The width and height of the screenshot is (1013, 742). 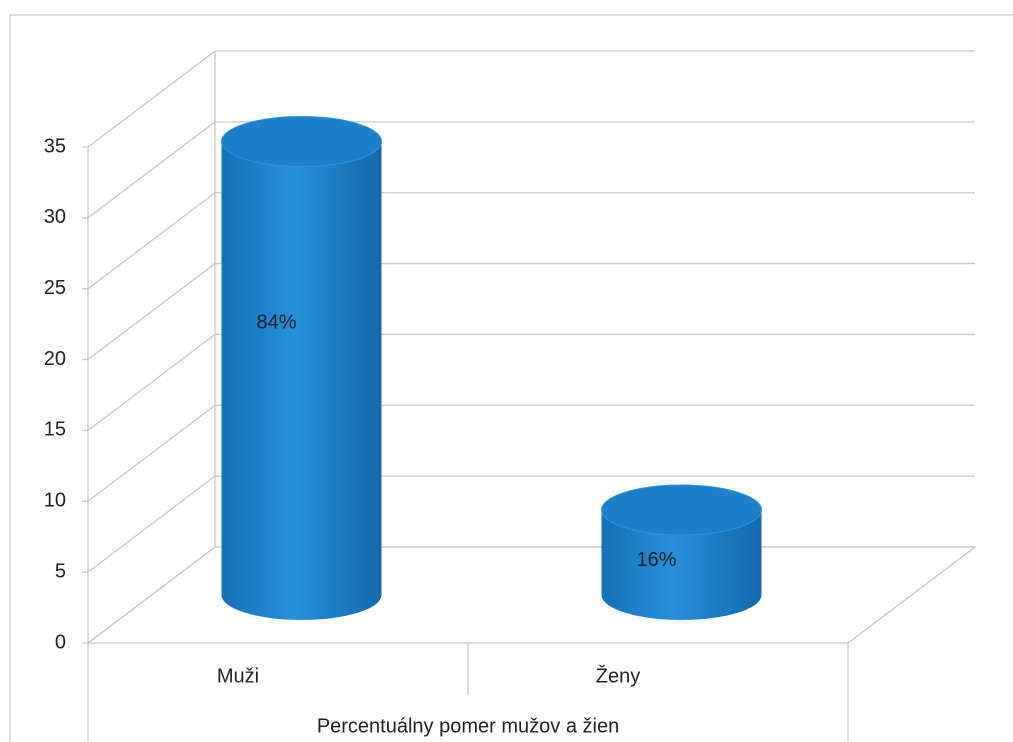 What do you see at coordinates (468, 726) in the screenshot?
I see `x-axis-label: Percentuálny pomer mužov a žien` at bounding box center [468, 726].